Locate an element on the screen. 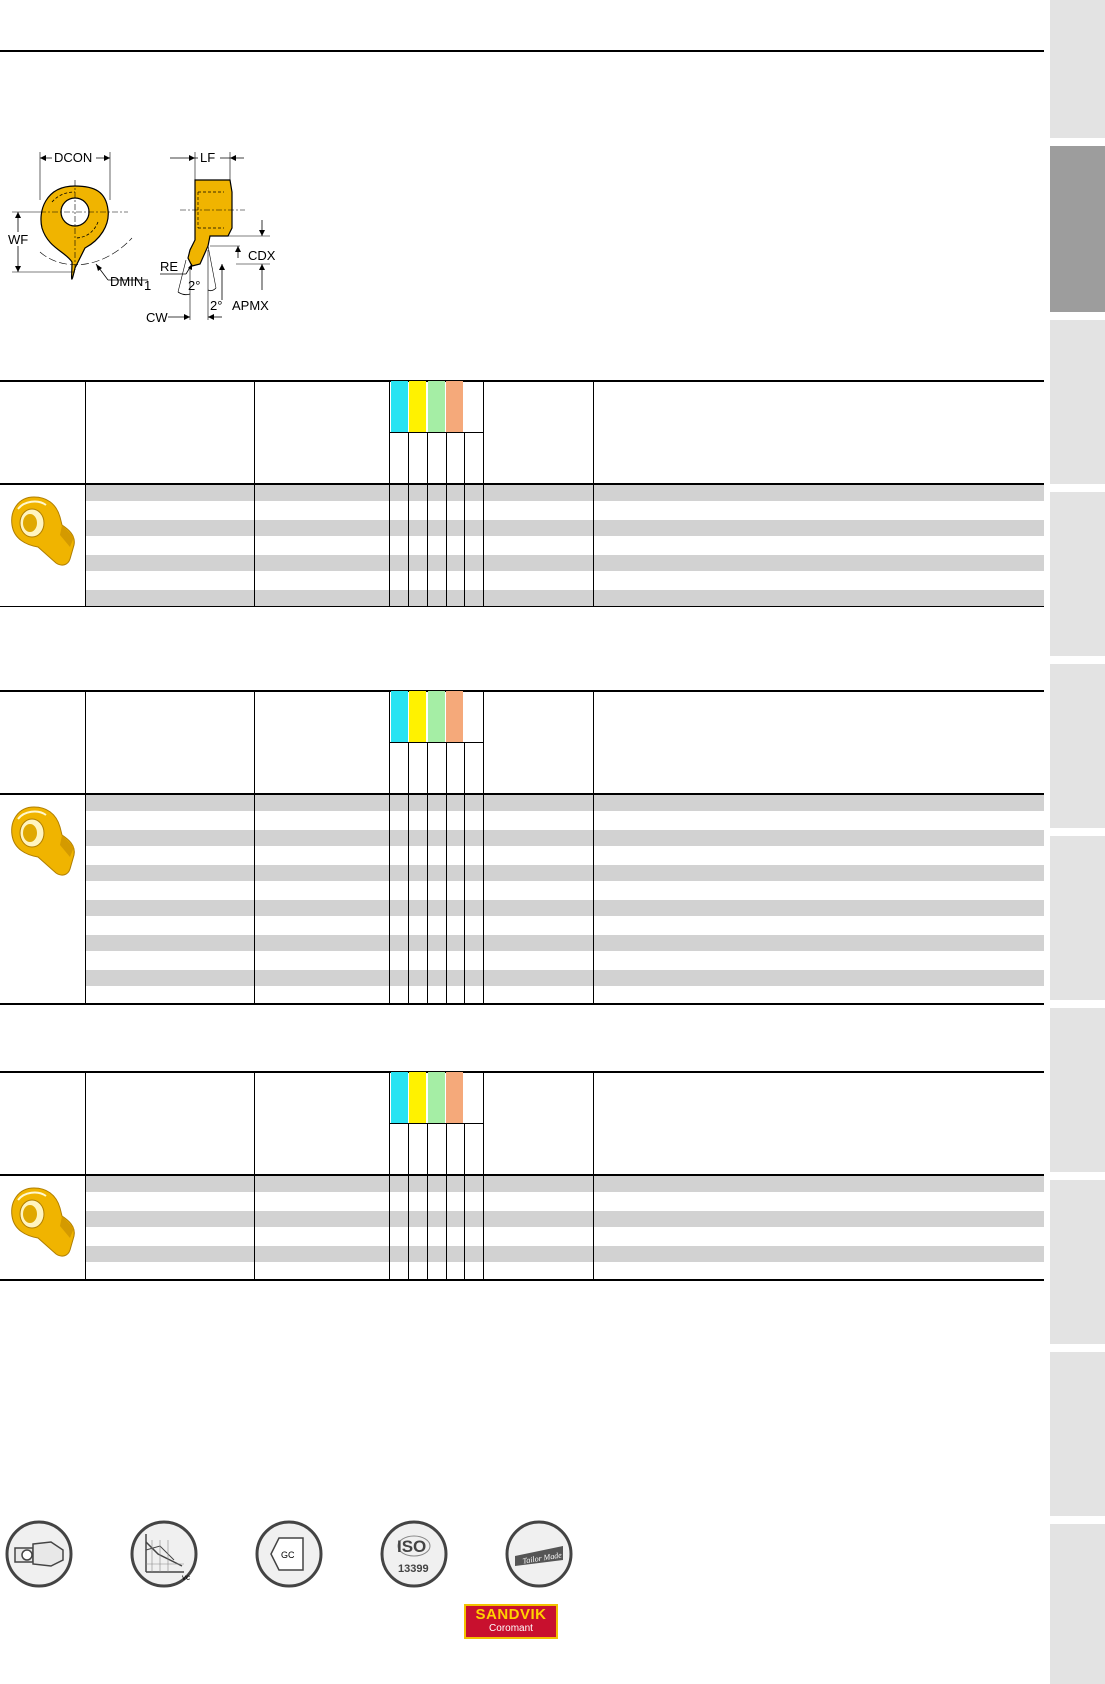  insert-dimension-diagram: DCON WF DMIN 1 LF CDX APMX RE 2° is located at coordinates (141, 237).